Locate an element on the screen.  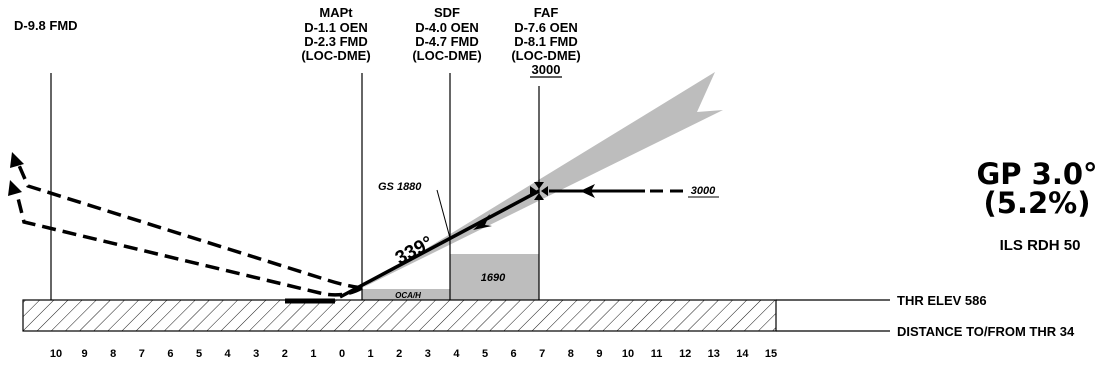
course-label: 339° is located at coordinates (414, 250).